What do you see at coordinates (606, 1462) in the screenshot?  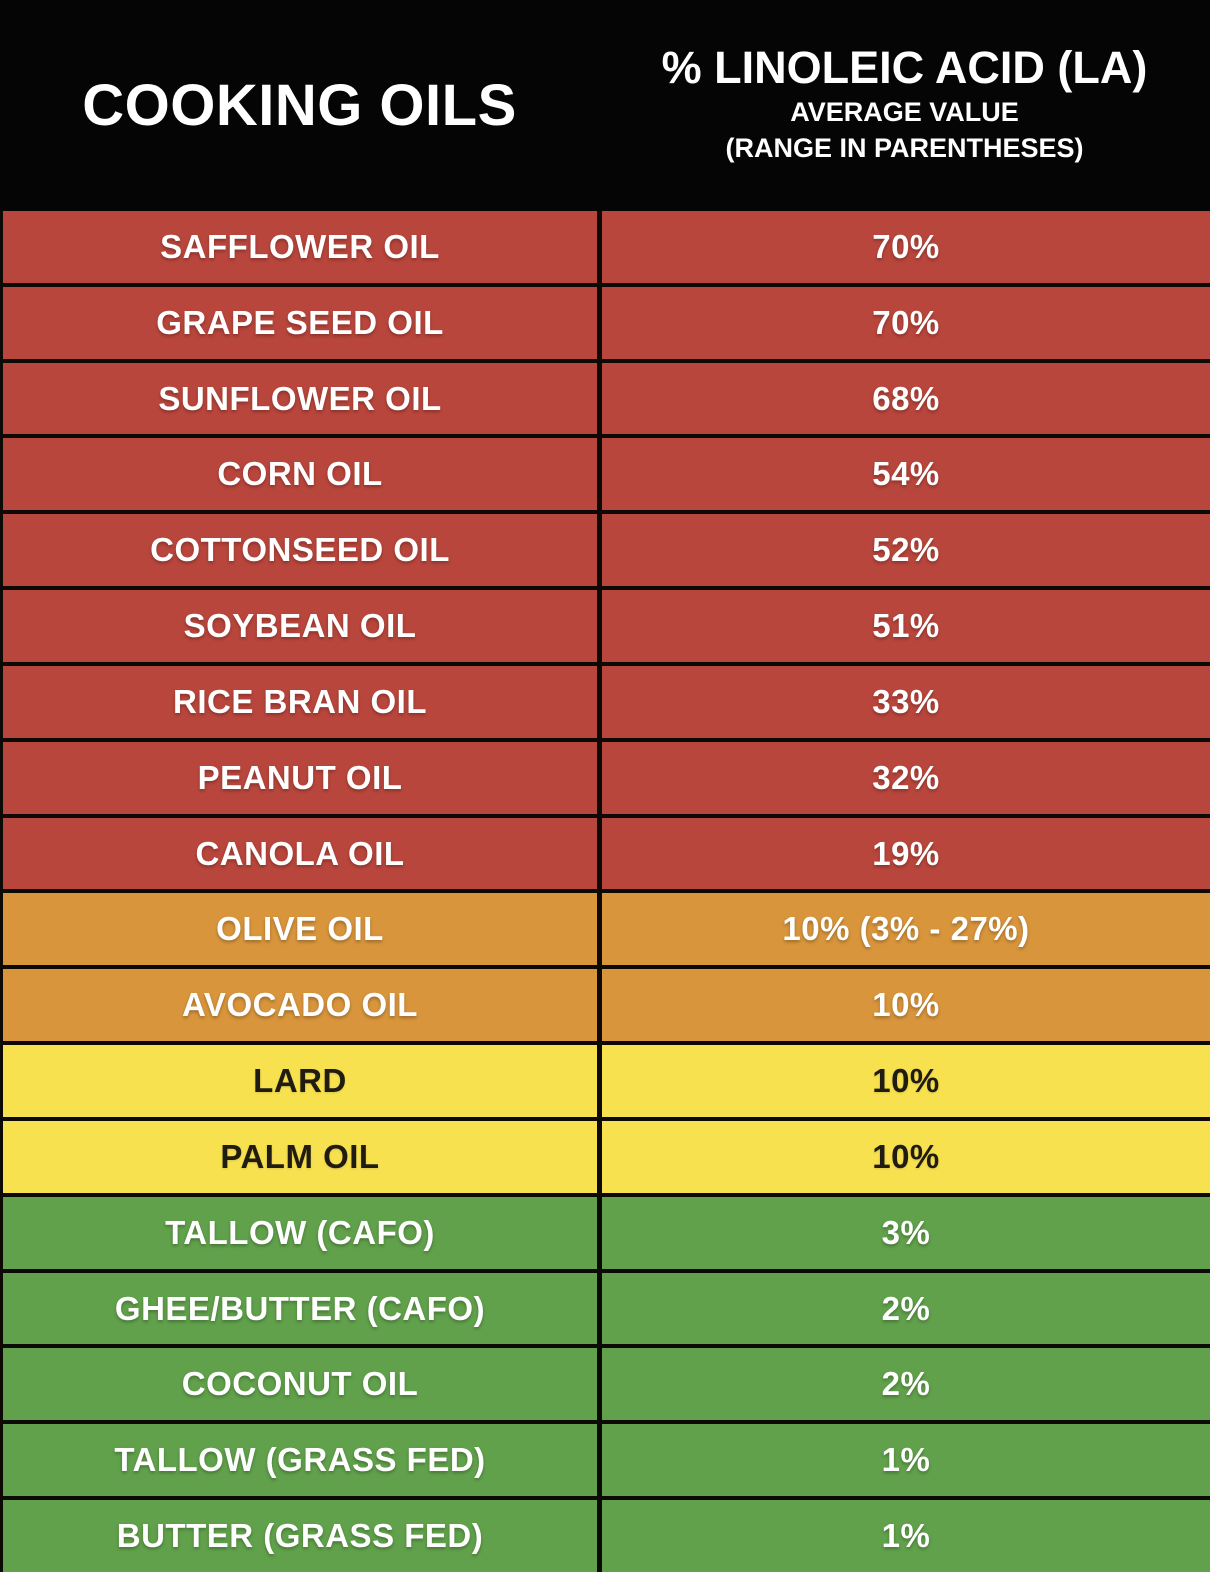 I see `table-row: TALLOW (GRASS FED) 1%` at bounding box center [606, 1462].